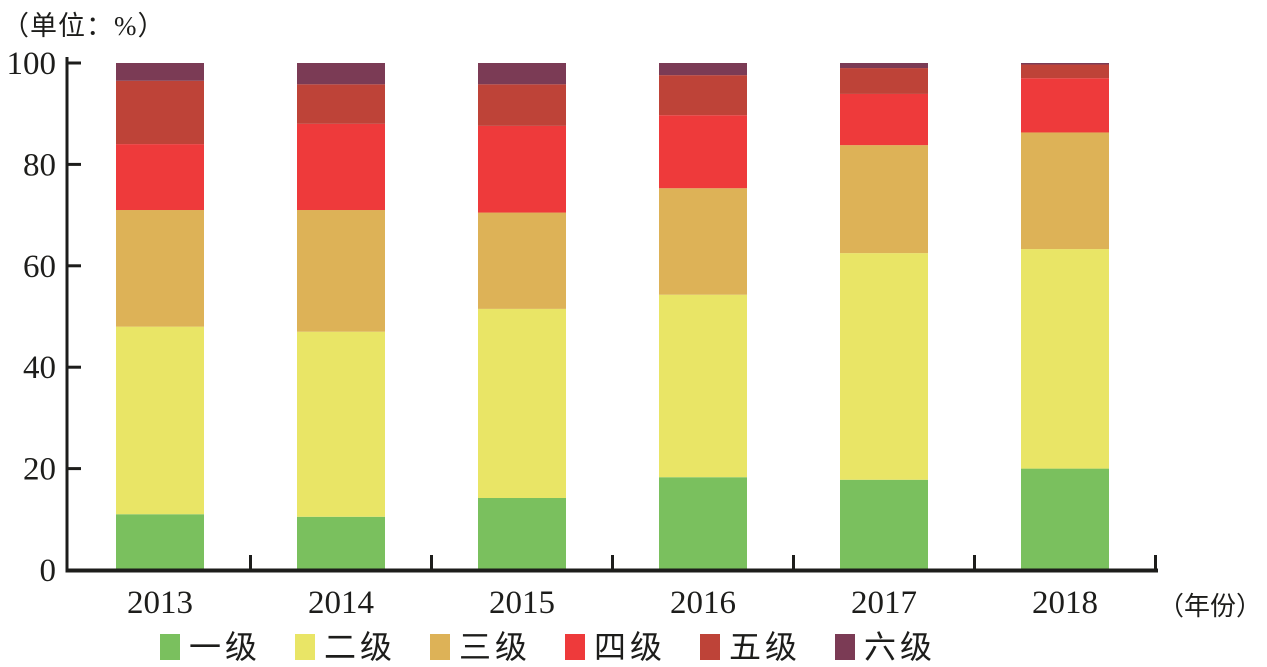  I want to click on x-tick-label: 2018, so click(1065, 603).